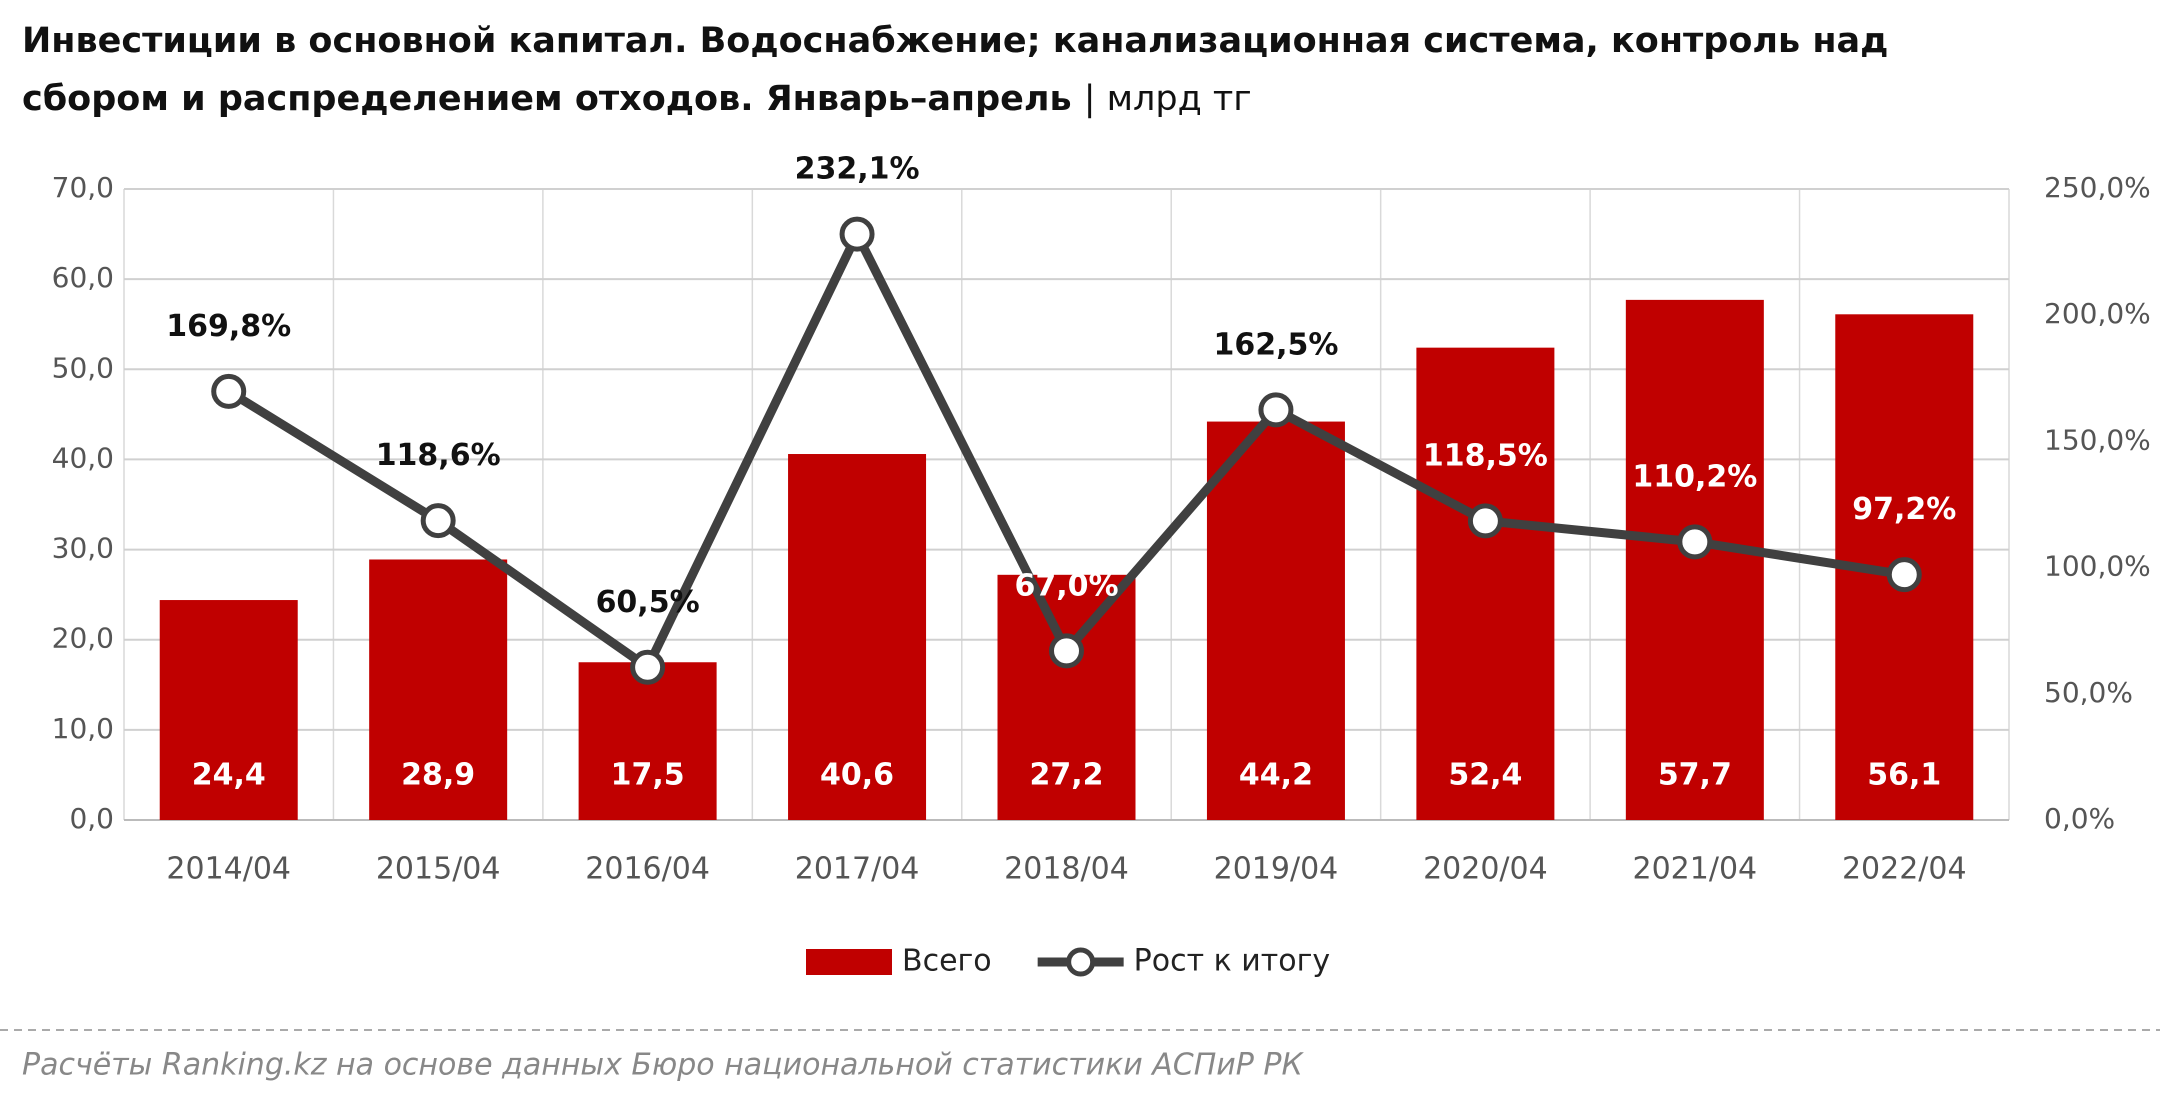 The image size is (2160, 1102). Describe the element at coordinates (229, 775) in the screenshot. I see `bar-value-label: 24,4` at that location.